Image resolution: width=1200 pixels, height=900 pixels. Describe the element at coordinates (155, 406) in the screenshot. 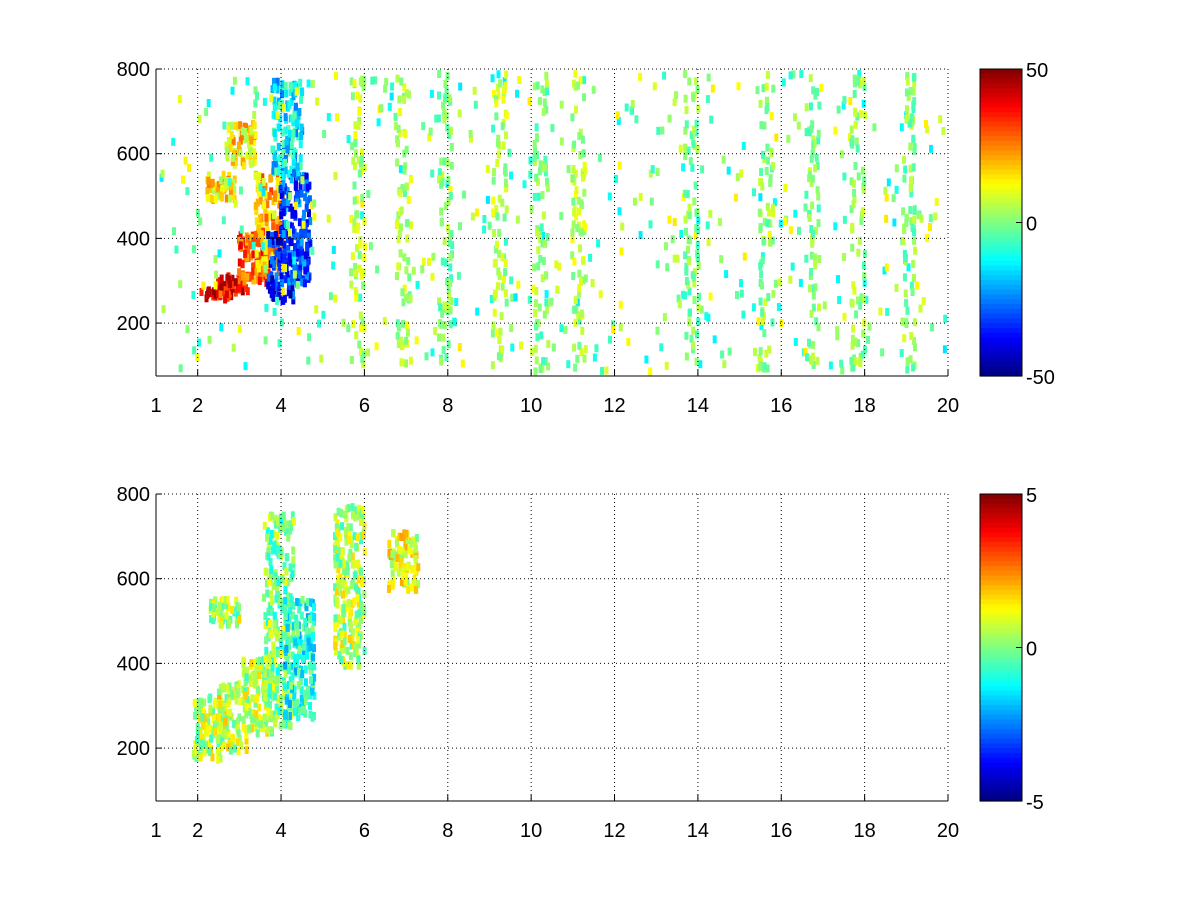

I see `x-tick-label: 1` at that location.